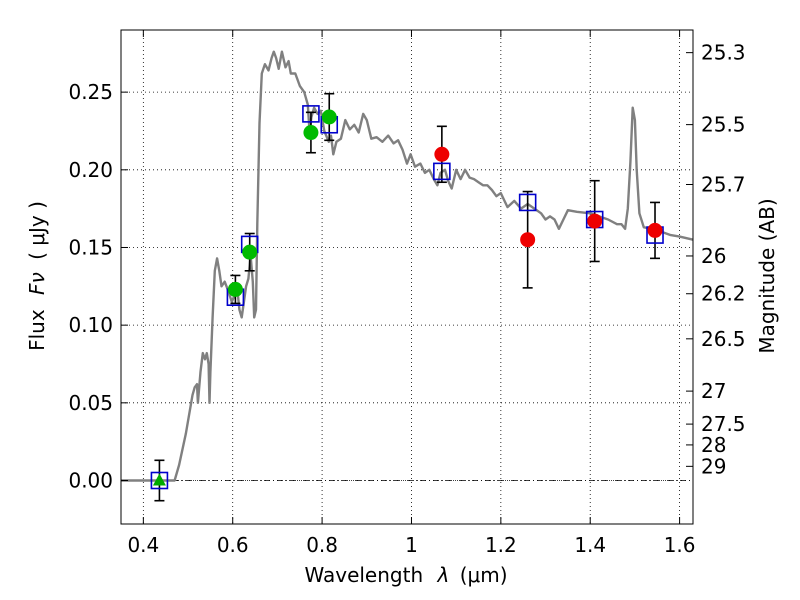 This screenshot has height=600, width=800. I want to click on magnitude-tick-label: 25.3, so click(723, 53).